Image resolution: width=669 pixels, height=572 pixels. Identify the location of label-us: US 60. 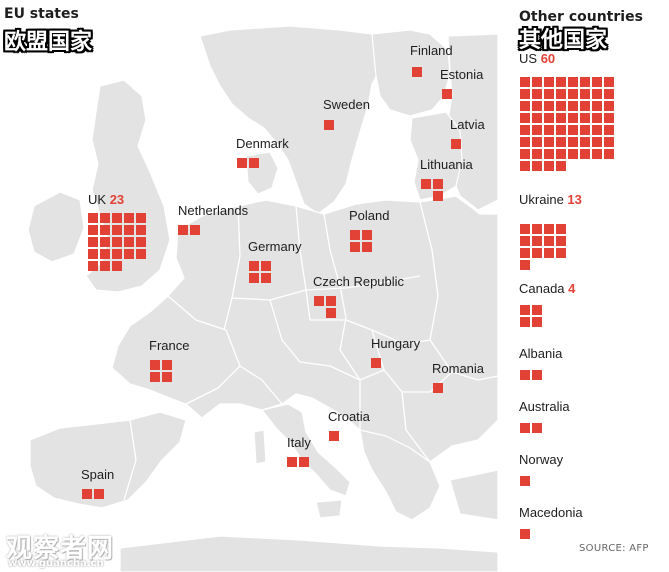
(537, 59).